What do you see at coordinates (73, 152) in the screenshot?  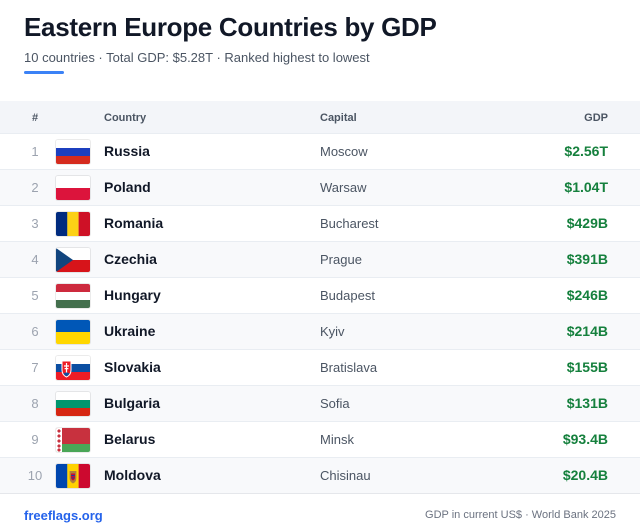 I see `russia-flag-icon` at bounding box center [73, 152].